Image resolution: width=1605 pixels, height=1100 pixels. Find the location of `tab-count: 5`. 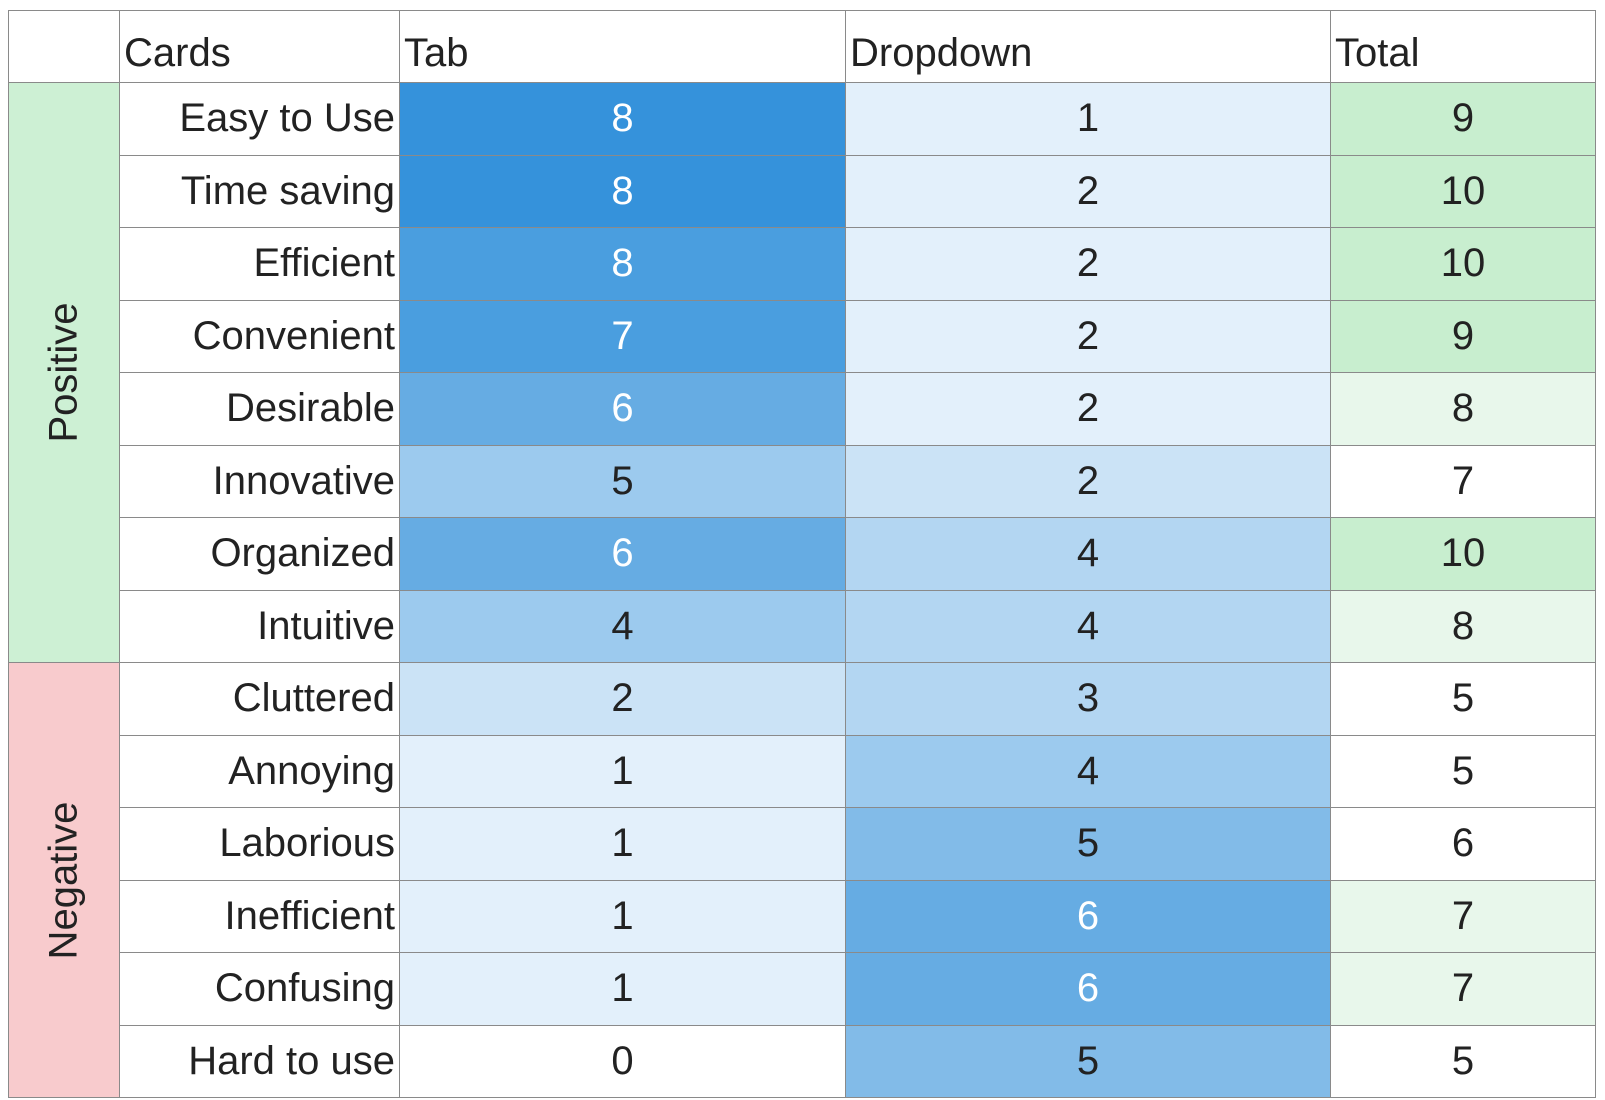

tab-count: 5 is located at coordinates (622, 481).